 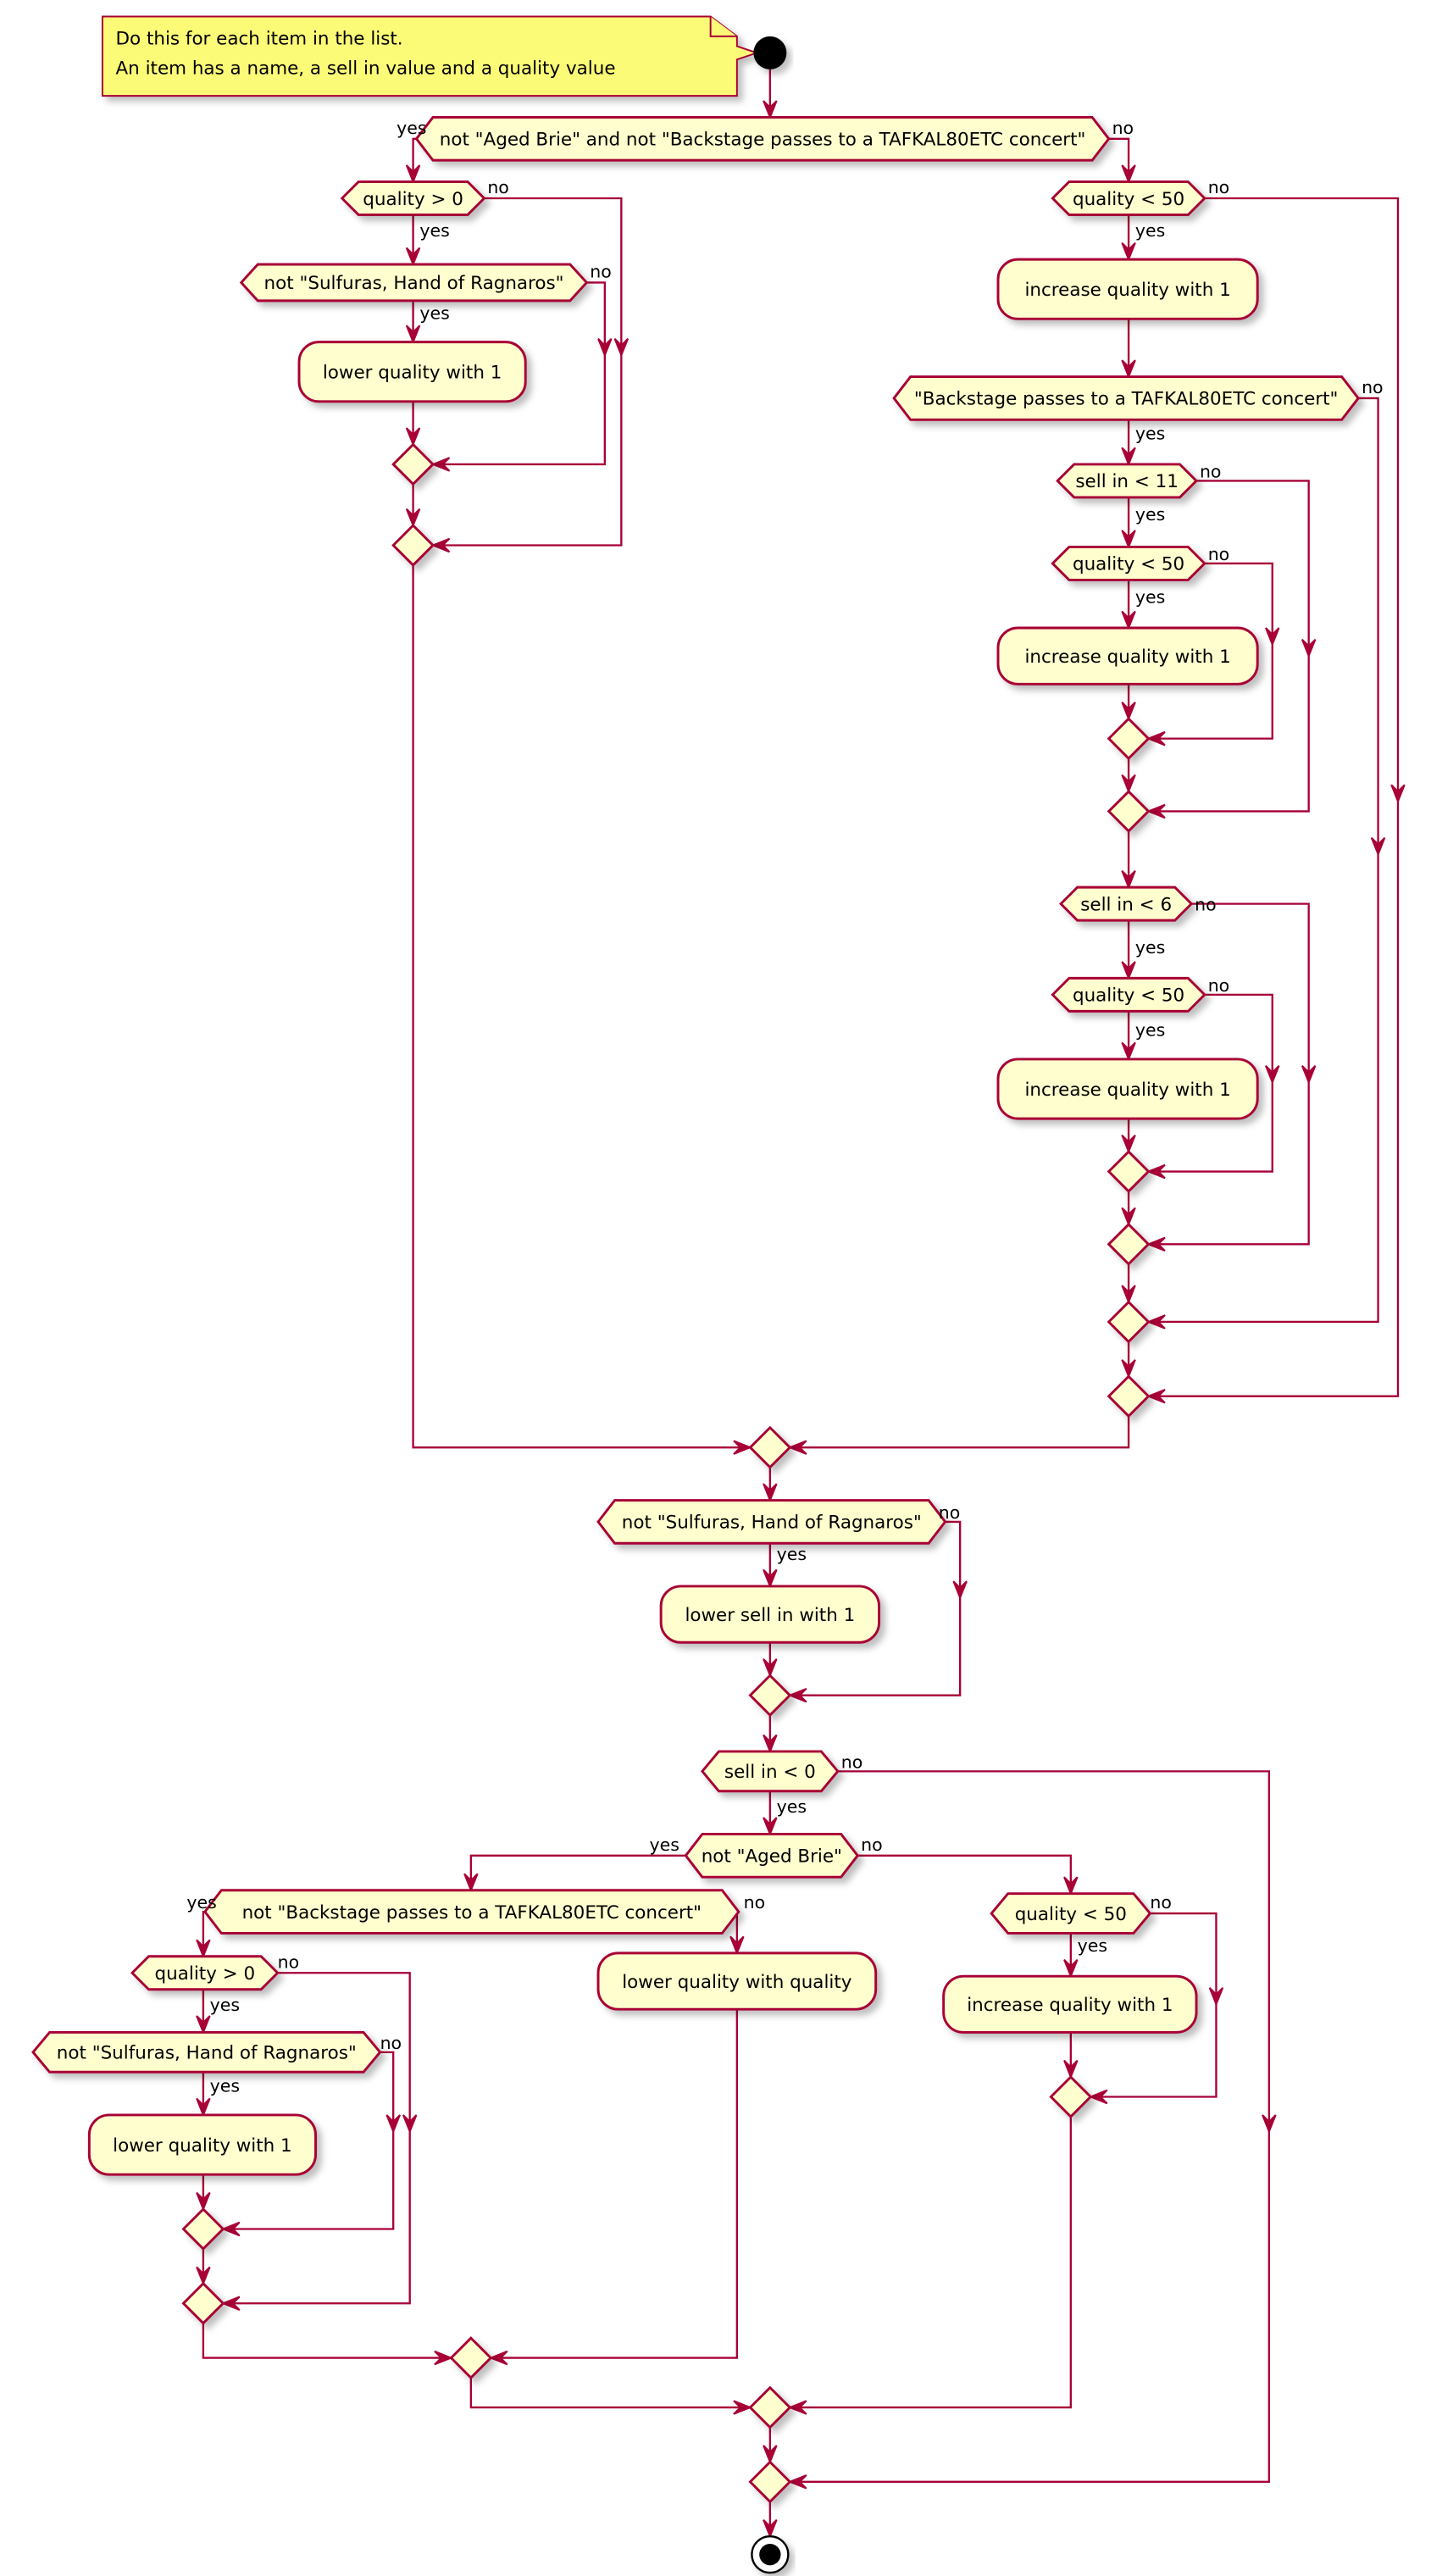 What do you see at coordinates (1126, 904) in the screenshot?
I see `node-label: sell in < 6` at bounding box center [1126, 904].